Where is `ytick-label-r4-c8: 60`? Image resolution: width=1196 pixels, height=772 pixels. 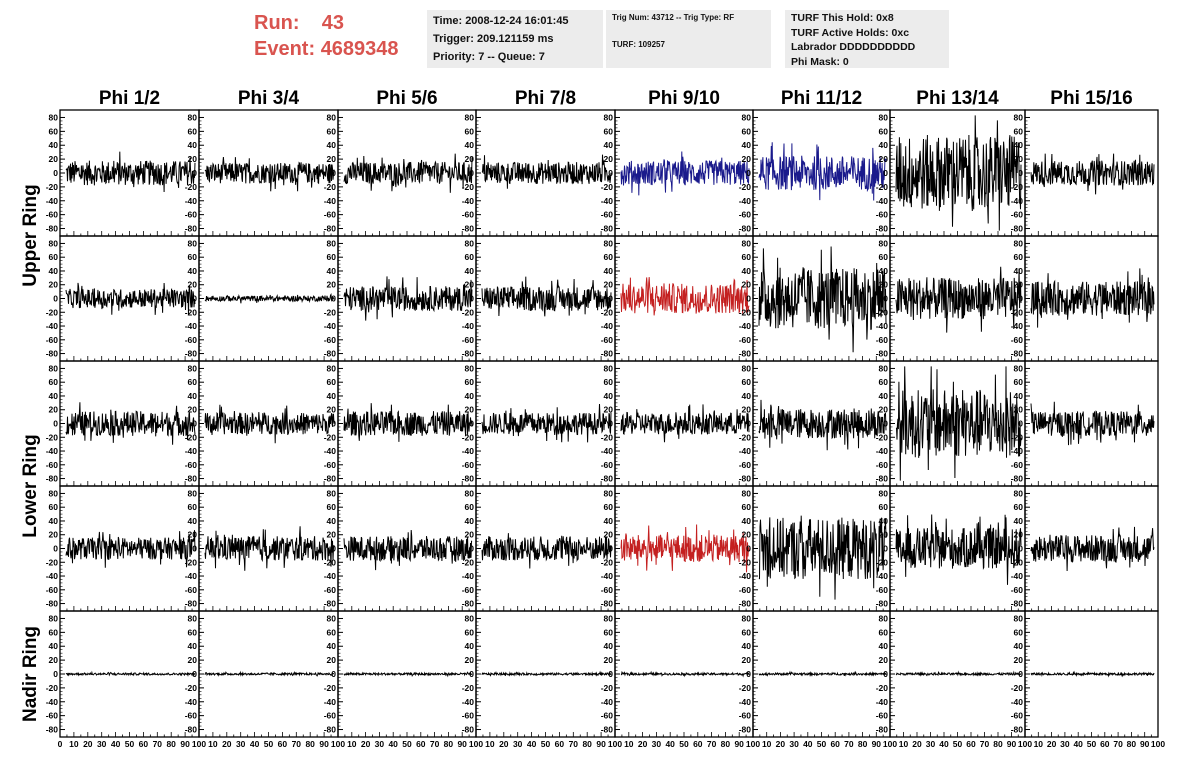
ytick-label-r4-c8: 60 is located at coordinates (1019, 507).